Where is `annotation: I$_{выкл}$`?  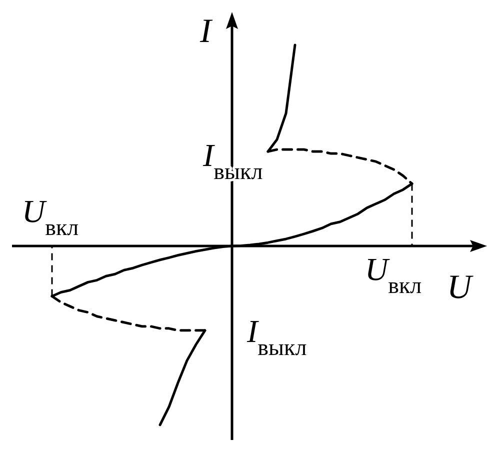
annotation: I$_{выкл}$ is located at coordinates (276, 336).